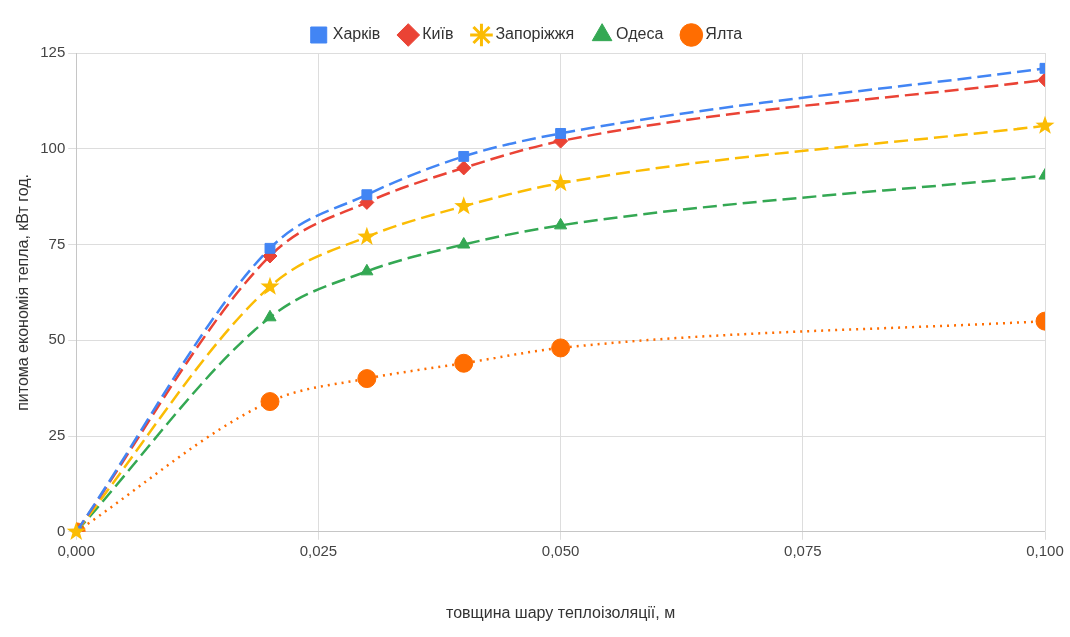 Image resolution: width=1070 pixels, height=637 pixels. Describe the element at coordinates (803, 550) in the screenshot. I see `x-tick-label: 0,075` at that location.